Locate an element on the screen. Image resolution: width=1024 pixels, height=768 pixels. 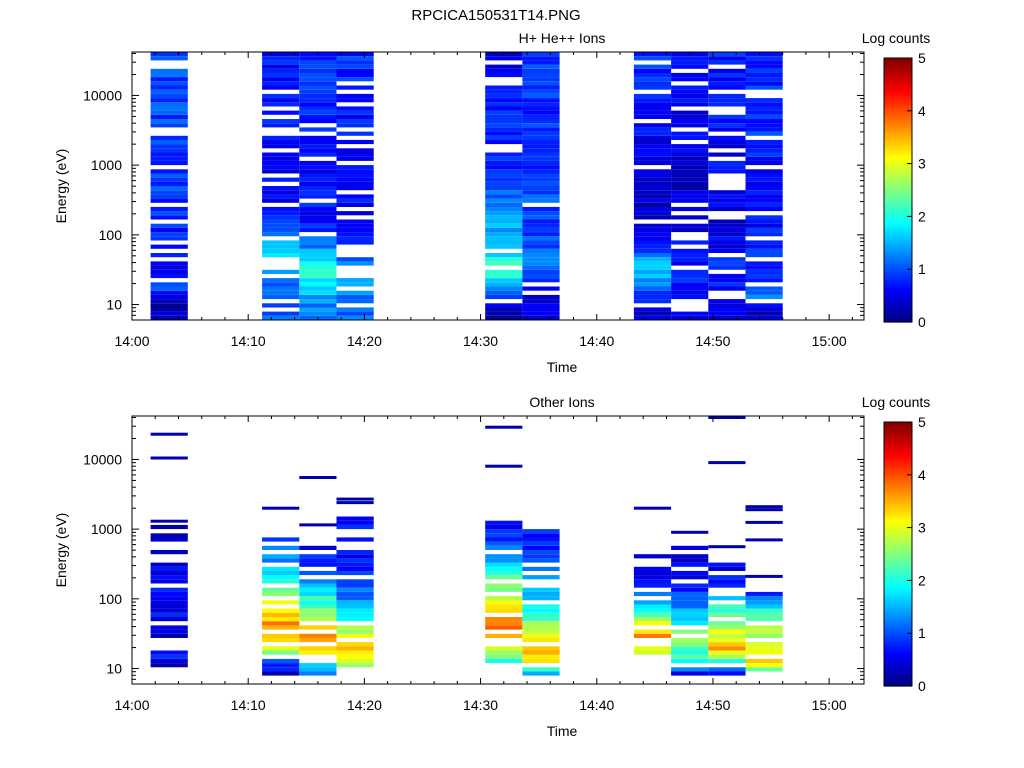
x-tick-label: 14:50 is located at coordinates (712, 705).